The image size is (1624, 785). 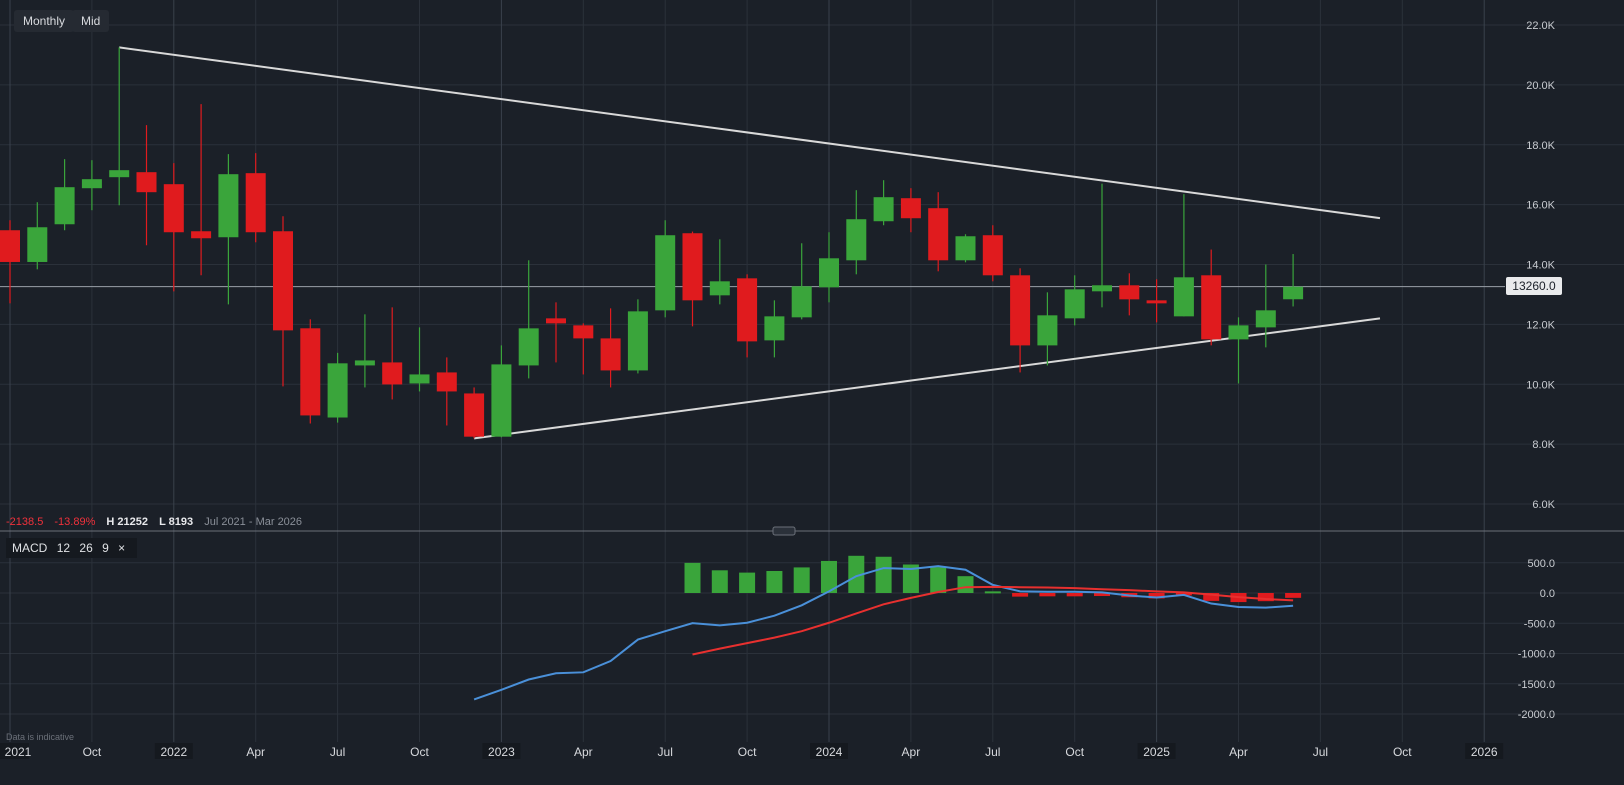 I want to click on price-axis-label: 6.0K, so click(x=1543, y=505).